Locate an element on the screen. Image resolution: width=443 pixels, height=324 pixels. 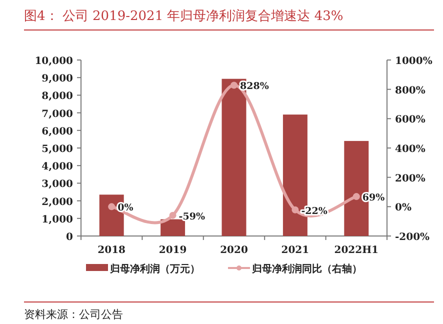
y-tick-label: 2,000 is located at coordinates (58, 202).